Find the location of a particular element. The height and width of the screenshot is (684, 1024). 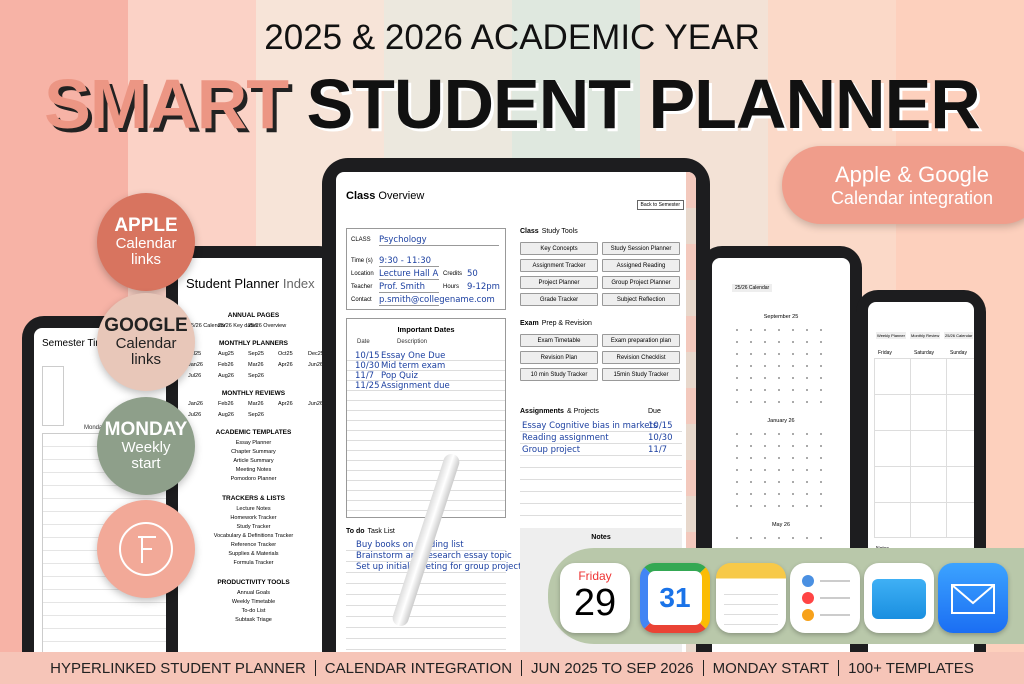

row-line: 10/15 Essay One Due is located at coordinates (426, 356).